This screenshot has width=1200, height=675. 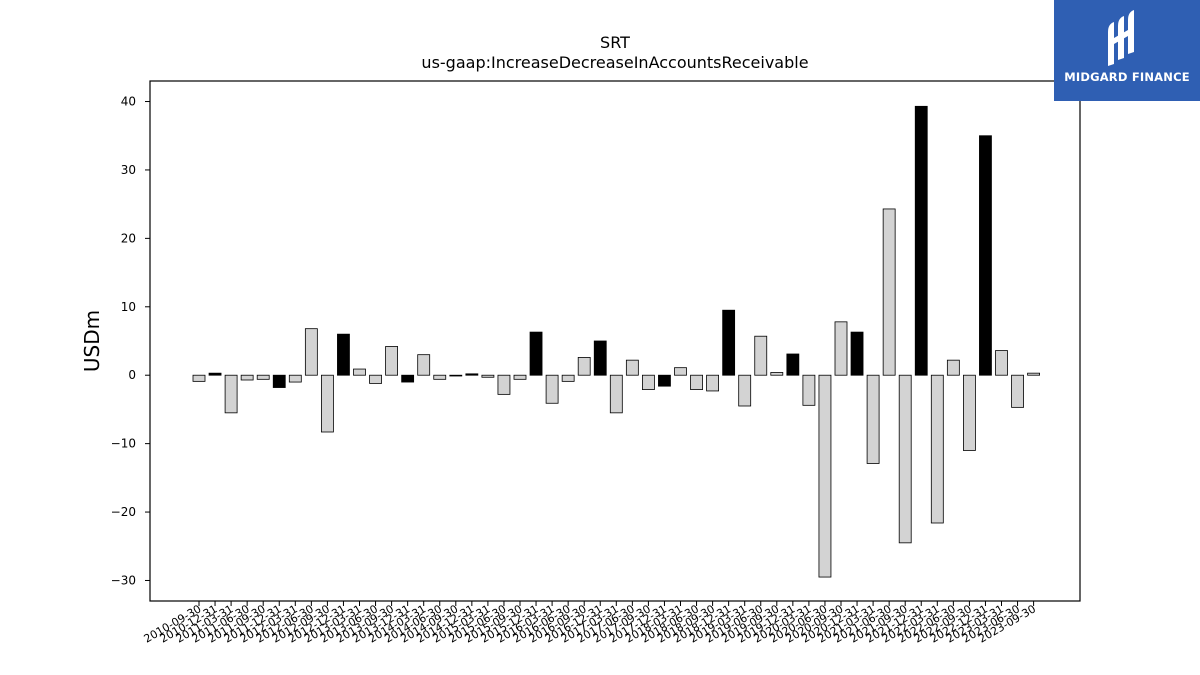 I want to click on y-tick-label: −30, so click(x=123, y=580).